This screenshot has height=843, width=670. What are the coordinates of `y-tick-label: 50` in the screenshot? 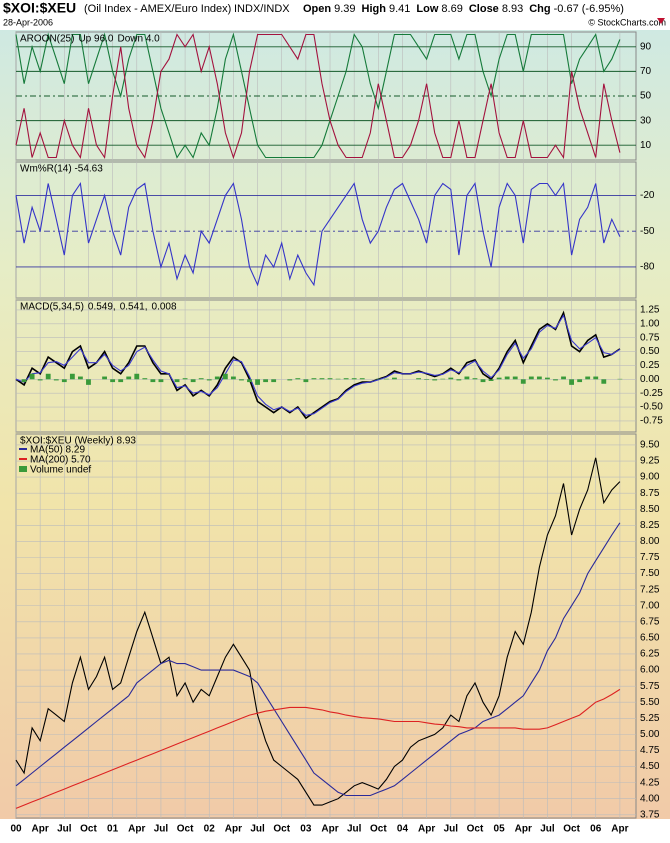 It's located at (646, 96).